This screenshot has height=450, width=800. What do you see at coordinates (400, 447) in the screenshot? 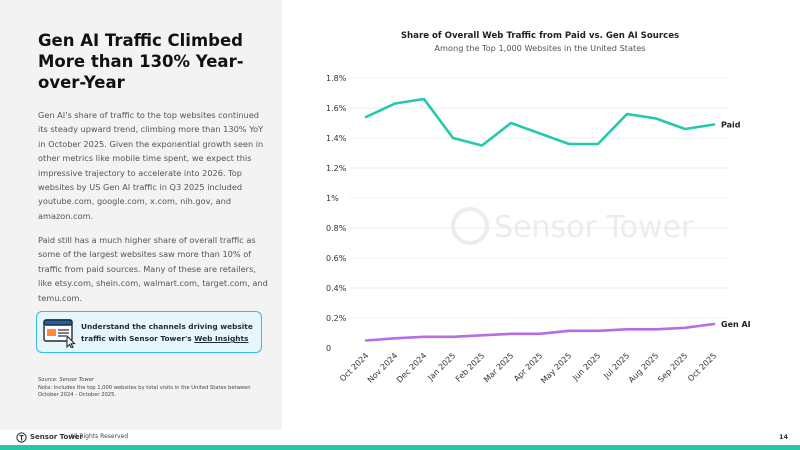
I see `accent-bar` at bounding box center [400, 447].